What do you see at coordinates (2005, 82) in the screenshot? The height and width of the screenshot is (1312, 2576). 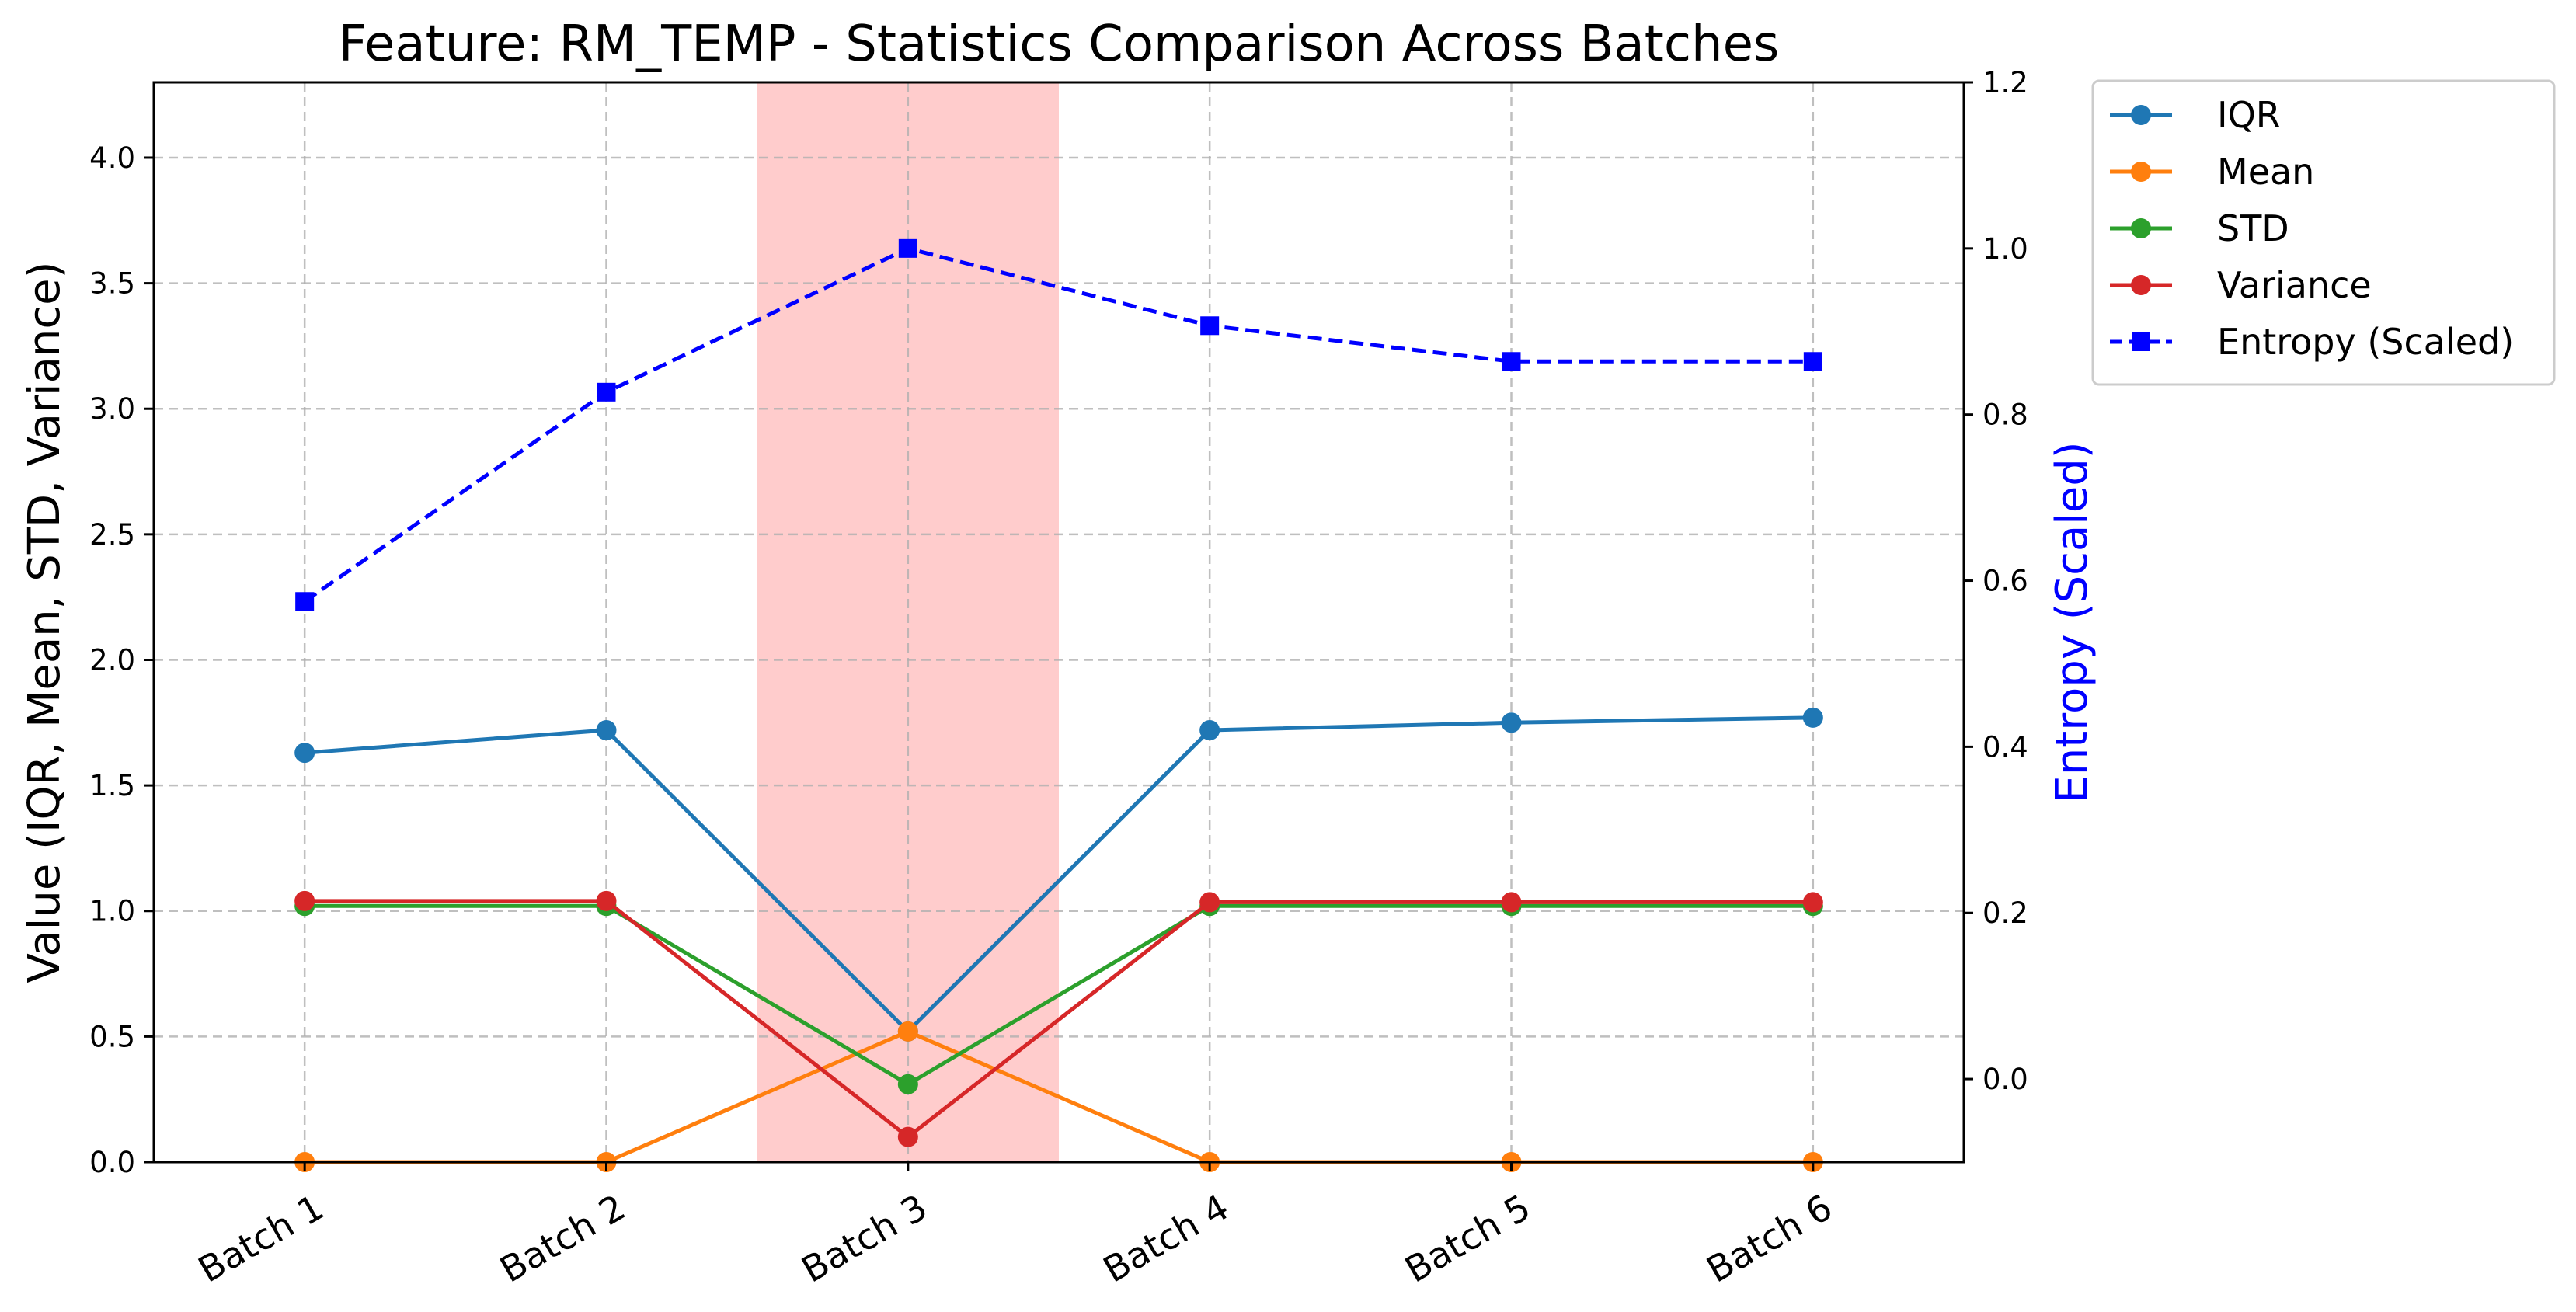 I see `y2-tick-label: 1.2` at bounding box center [2005, 82].